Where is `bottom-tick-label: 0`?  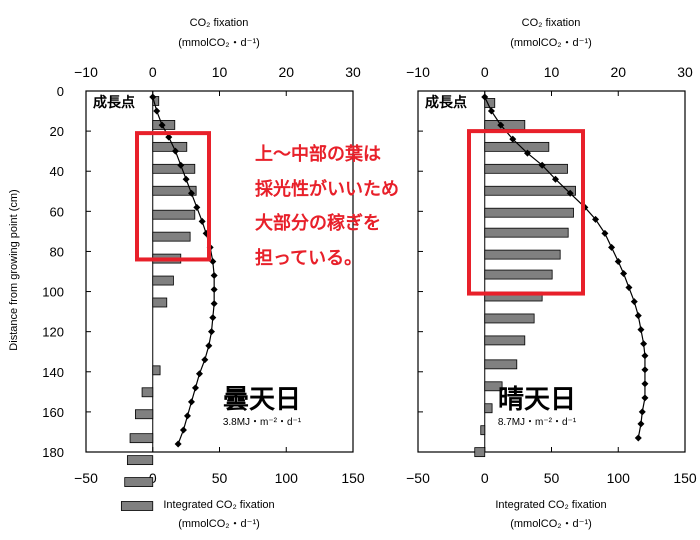 bottom-tick-label: 0 is located at coordinates (485, 478).